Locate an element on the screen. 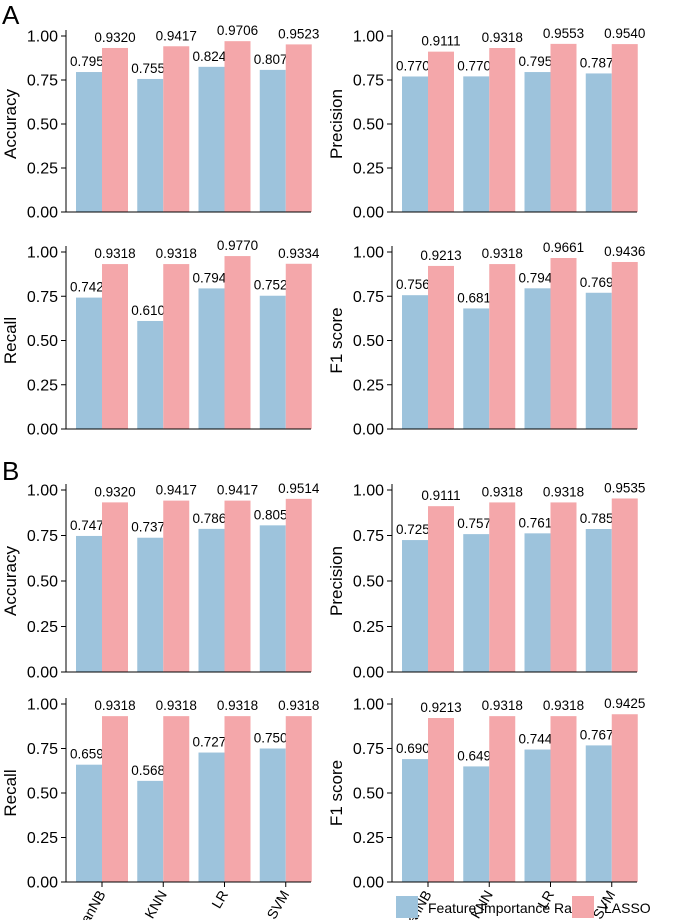 This screenshot has width=685, height=920. bar-value-label: 0.7857 is located at coordinates (600, 518).